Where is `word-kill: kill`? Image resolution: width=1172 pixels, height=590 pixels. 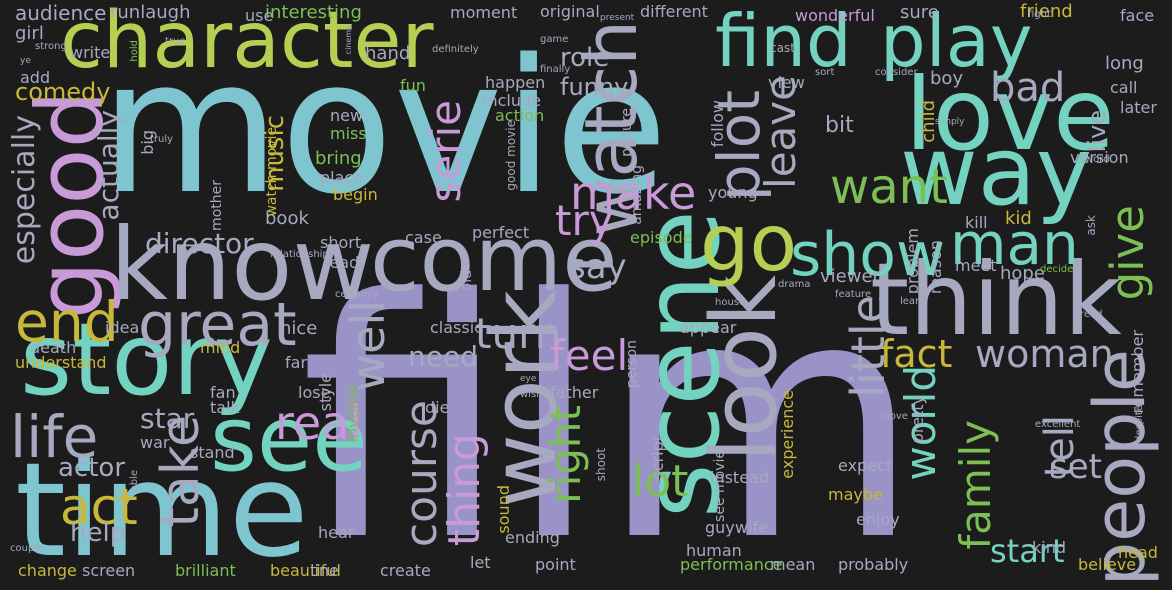 word-kill: kill is located at coordinates (976, 222).